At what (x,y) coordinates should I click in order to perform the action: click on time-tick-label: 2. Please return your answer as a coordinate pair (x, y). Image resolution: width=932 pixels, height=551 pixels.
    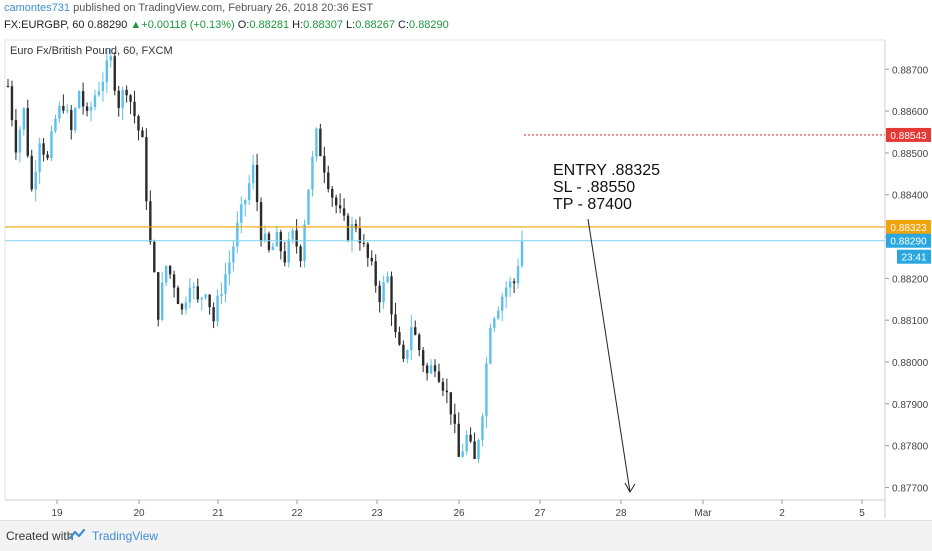
    Looking at the image, I should click on (782, 513).